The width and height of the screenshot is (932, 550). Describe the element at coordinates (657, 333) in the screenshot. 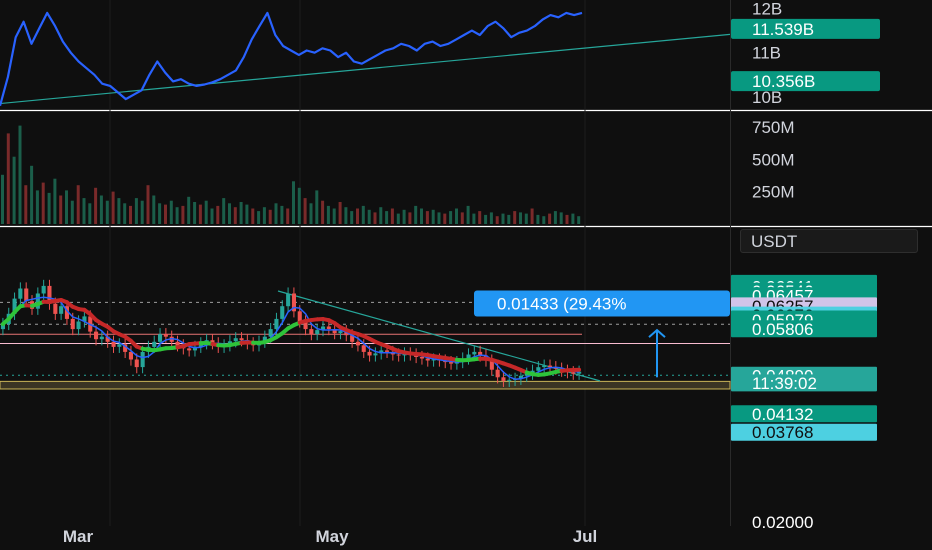

I see `measure-arrow-head` at that location.